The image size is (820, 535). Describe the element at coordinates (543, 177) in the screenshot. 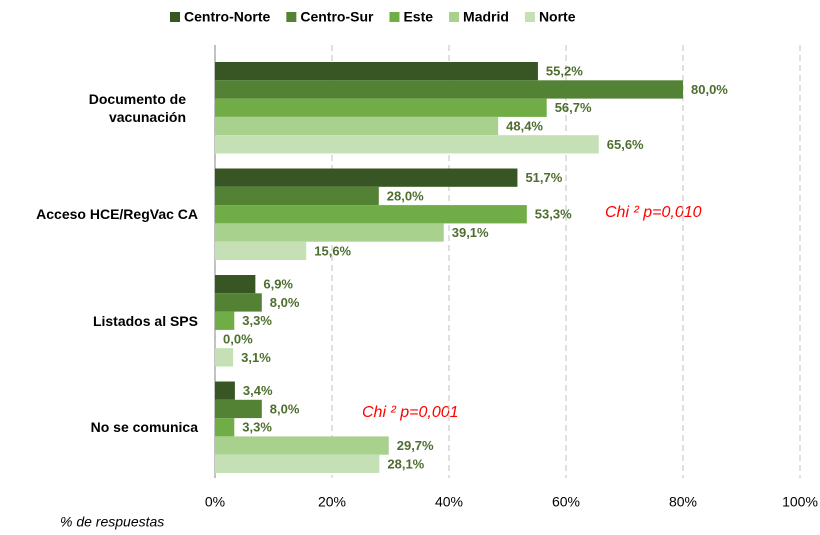

I see `value-label: 51,7%` at that location.